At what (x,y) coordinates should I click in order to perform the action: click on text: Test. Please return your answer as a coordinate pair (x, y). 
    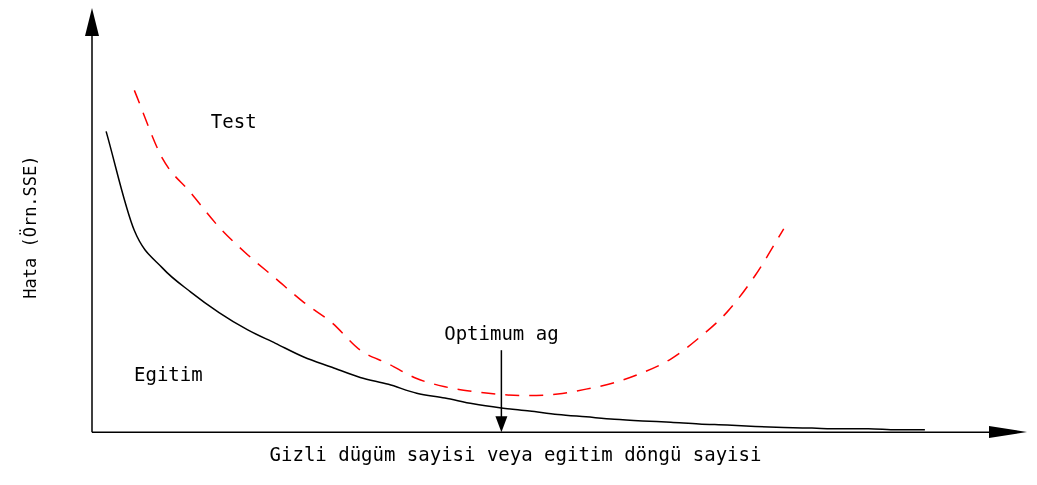
    Looking at the image, I should click on (233, 120).